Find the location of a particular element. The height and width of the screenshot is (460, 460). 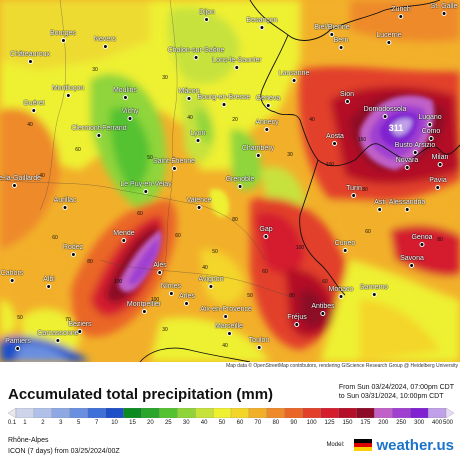

city-label: Arles is located at coordinates (187, 299).